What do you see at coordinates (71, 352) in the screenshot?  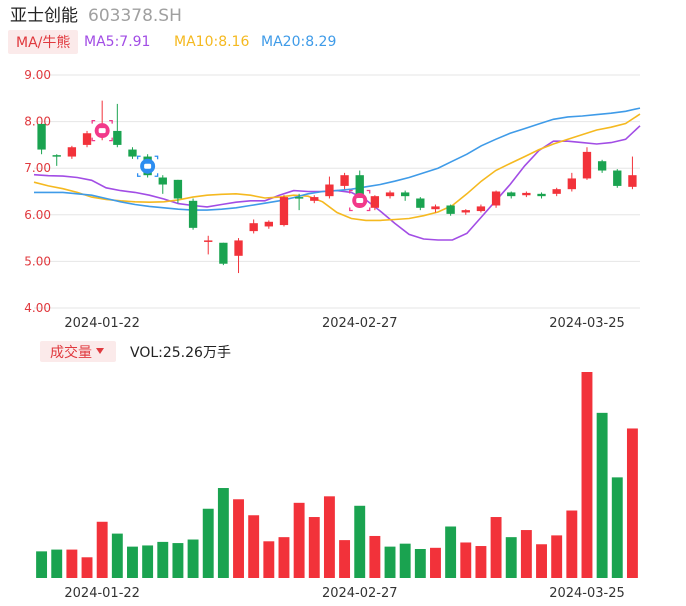 I see `volume-tag-label: 成交量` at bounding box center [71, 352].